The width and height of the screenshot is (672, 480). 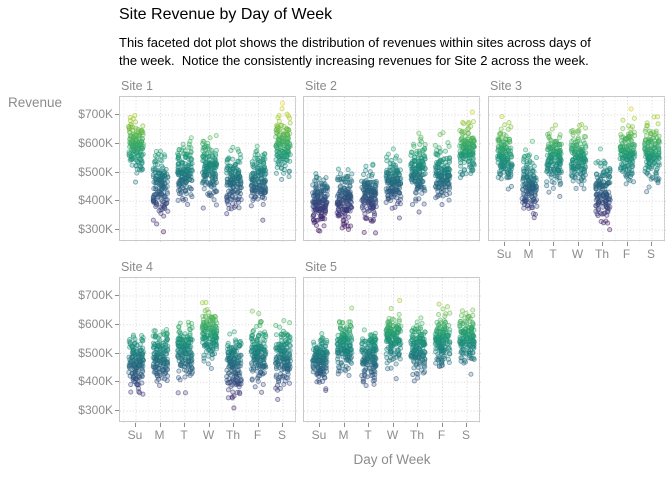 What do you see at coordinates (506, 86) in the screenshot?
I see `facet-title: Site 3` at bounding box center [506, 86].